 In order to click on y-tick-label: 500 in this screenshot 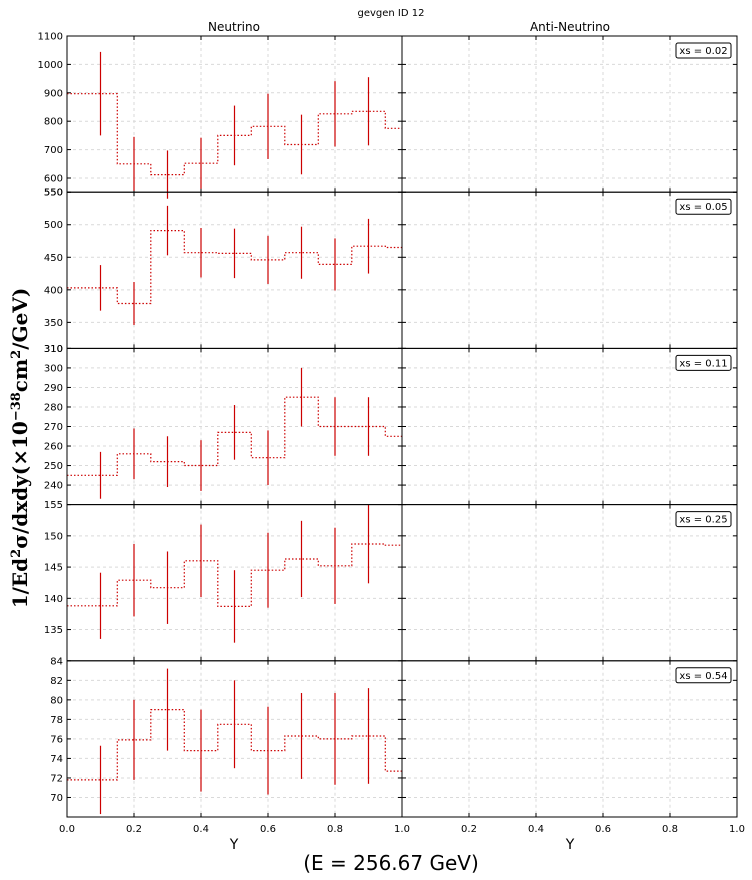, I will do `click(53, 225)`.